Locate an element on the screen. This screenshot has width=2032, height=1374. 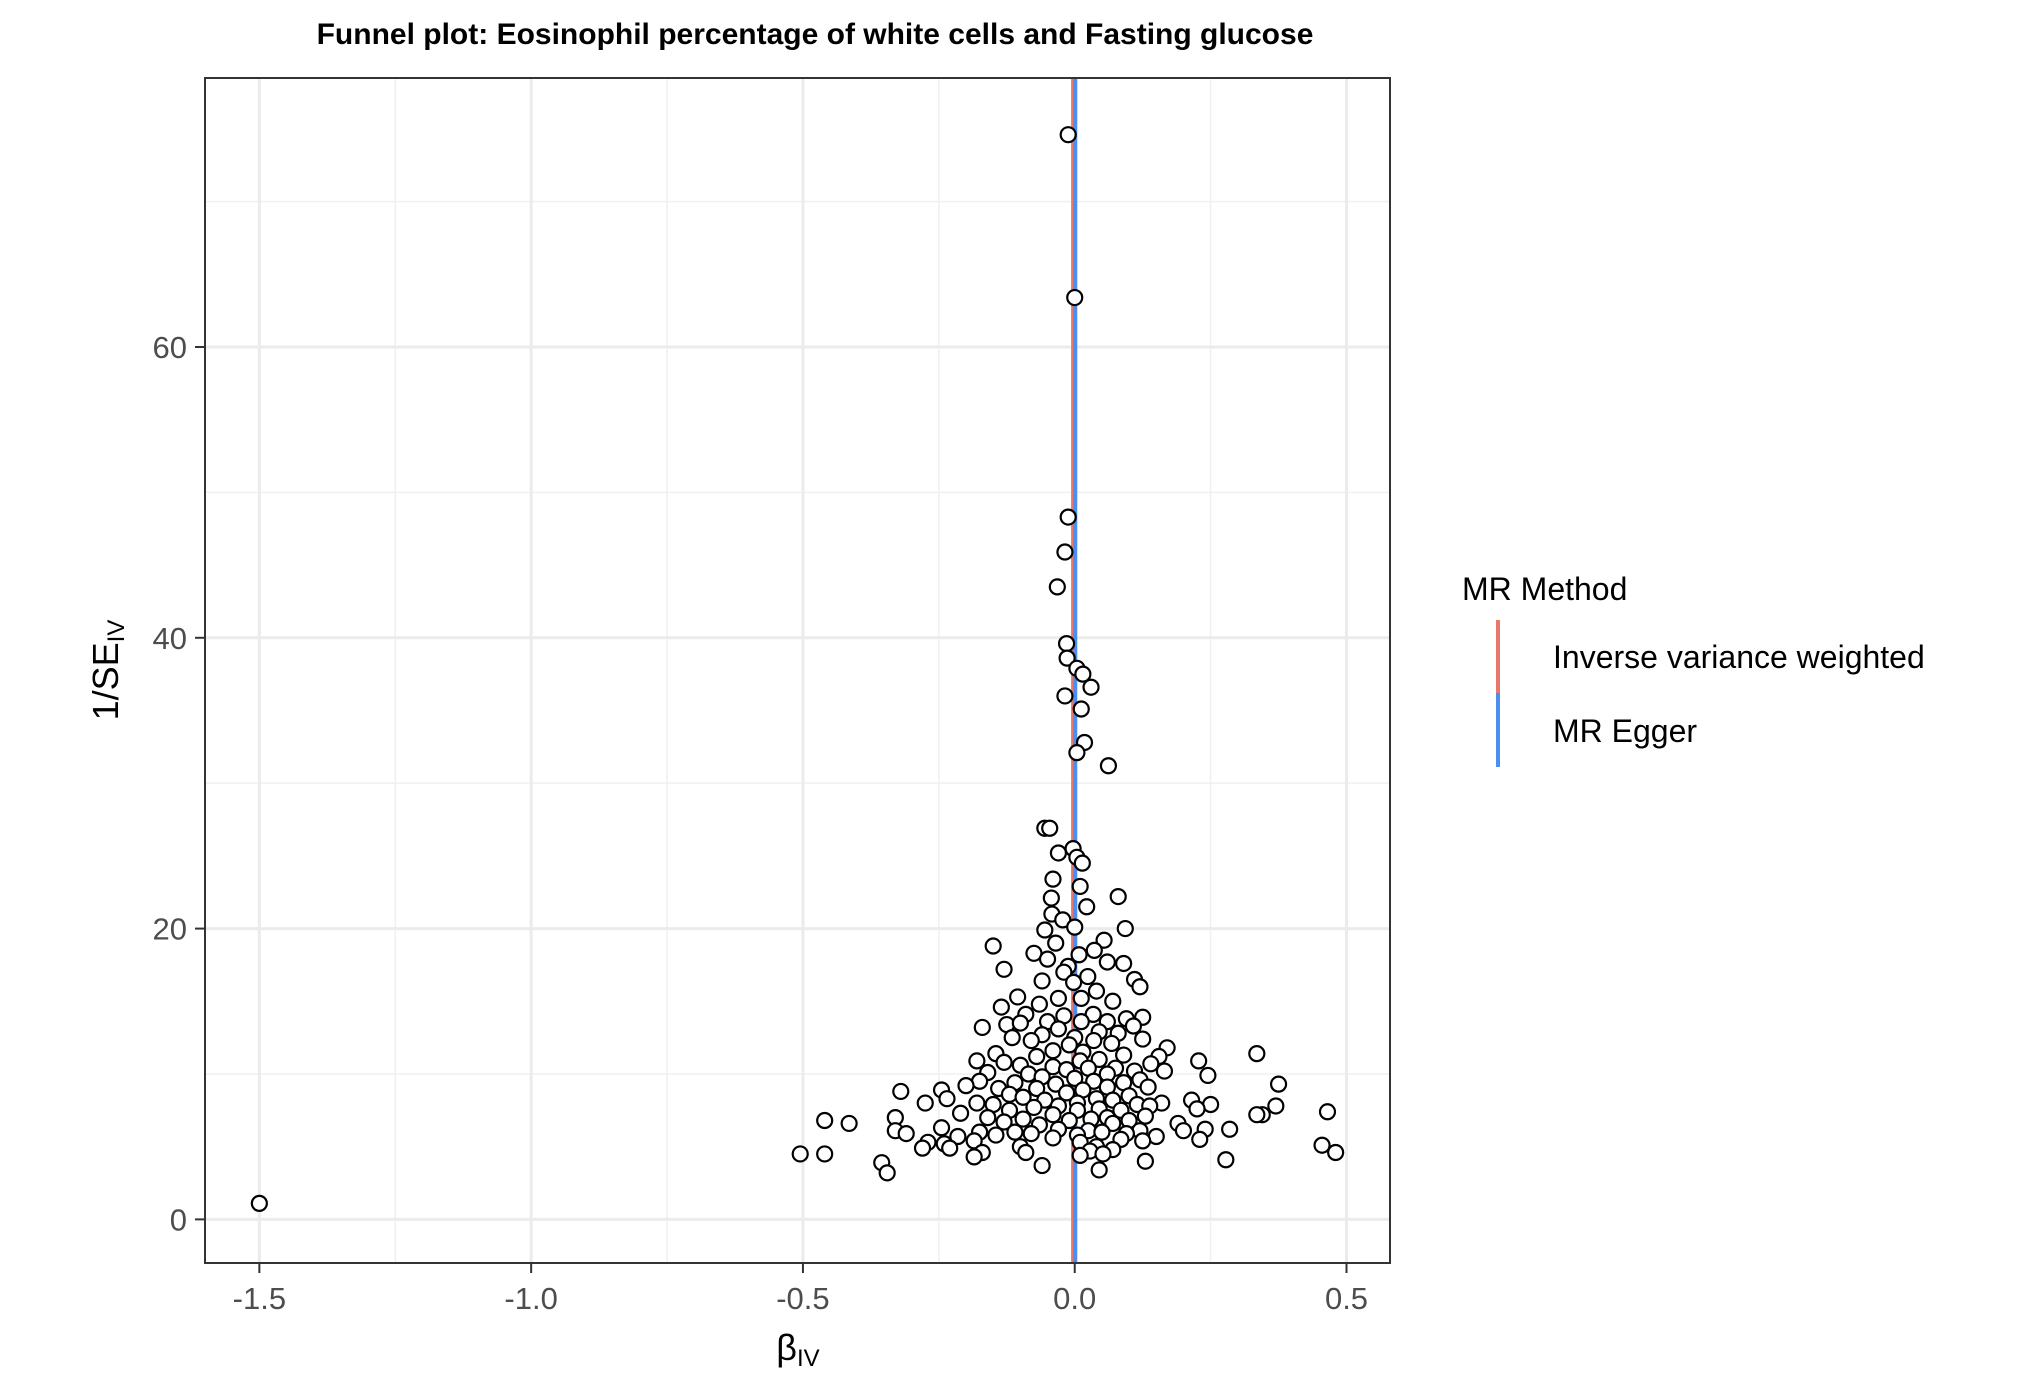
legend-title: MR Method is located at coordinates (1544, 589).